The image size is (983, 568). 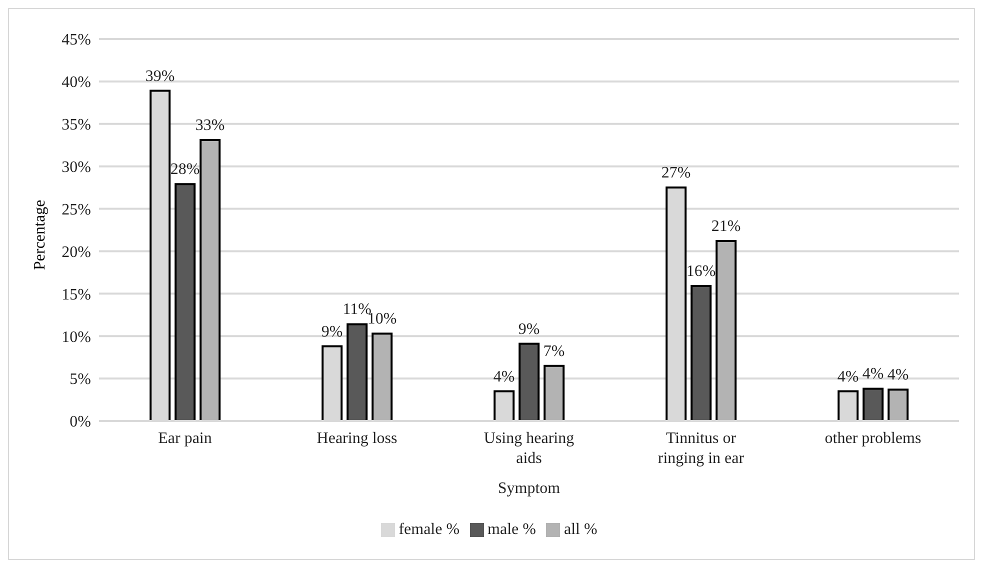 What do you see at coordinates (512, 529) in the screenshot?
I see `legend-label: male %` at bounding box center [512, 529].